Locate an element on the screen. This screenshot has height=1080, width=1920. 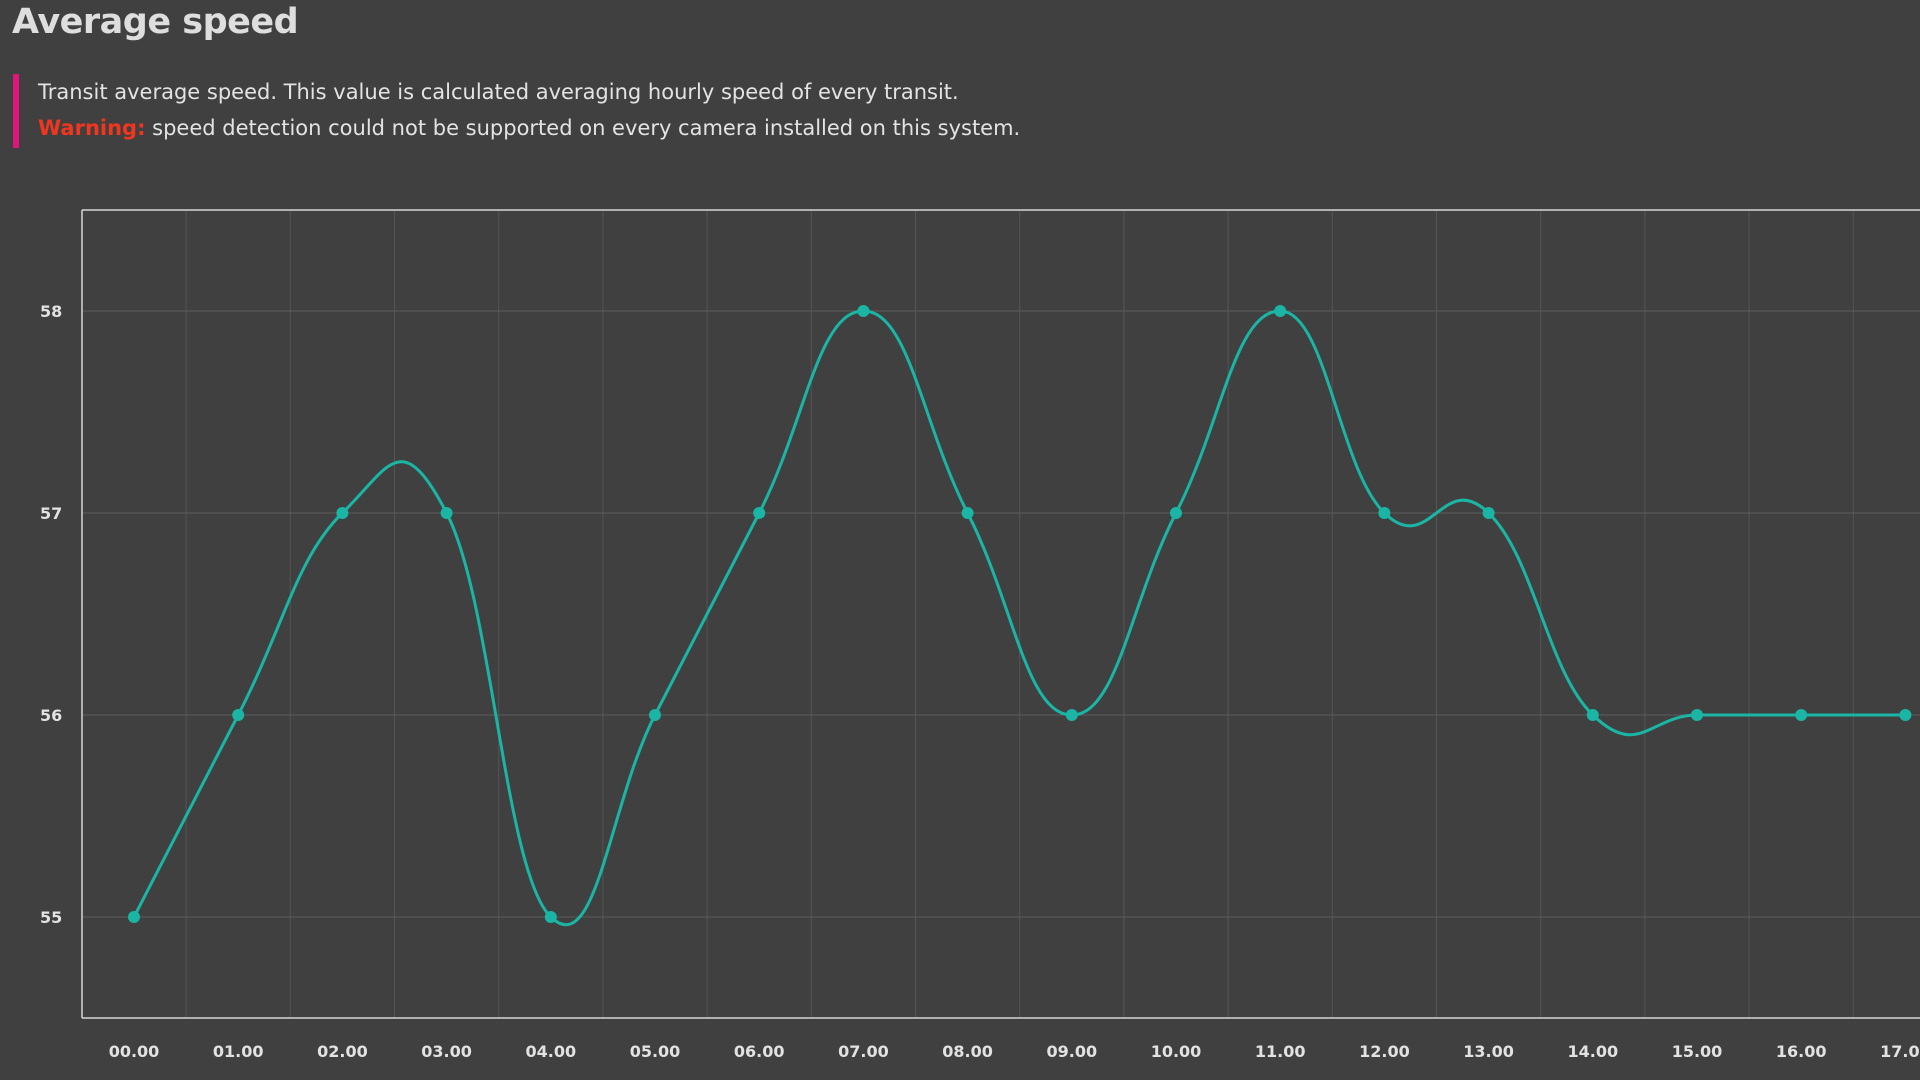
y-tick-label: 57 is located at coordinates (51, 513).